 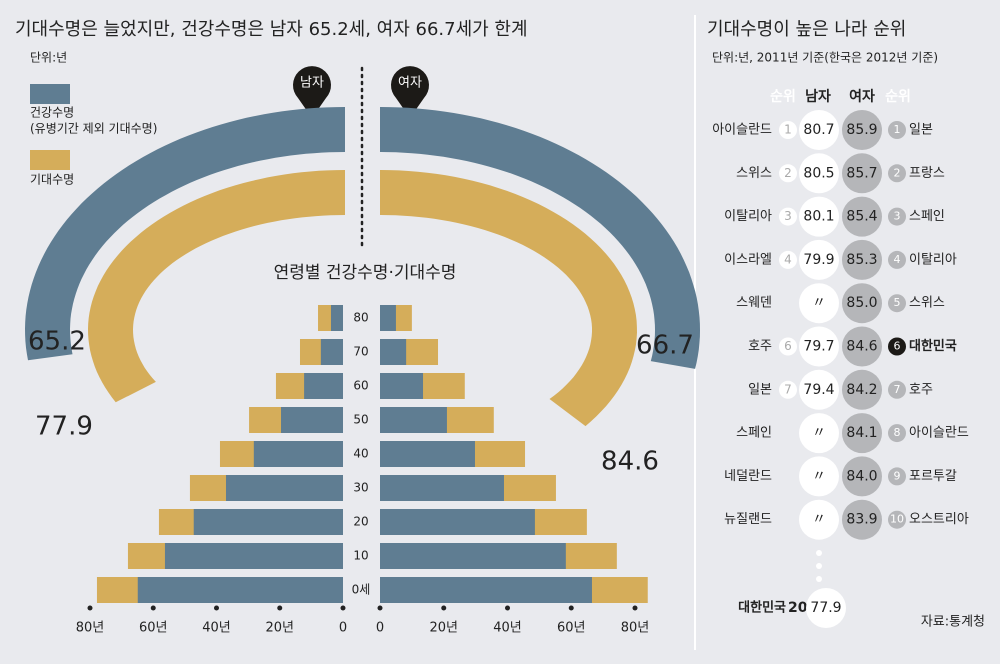 I want to click on country: 스웨덴, so click(x=754, y=303).